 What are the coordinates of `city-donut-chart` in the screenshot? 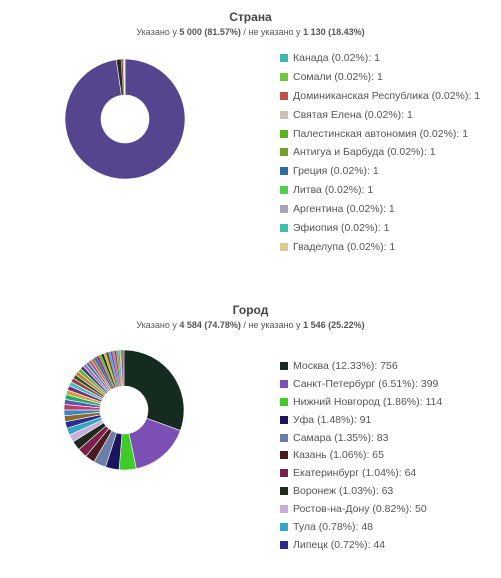 It's located at (124, 410).